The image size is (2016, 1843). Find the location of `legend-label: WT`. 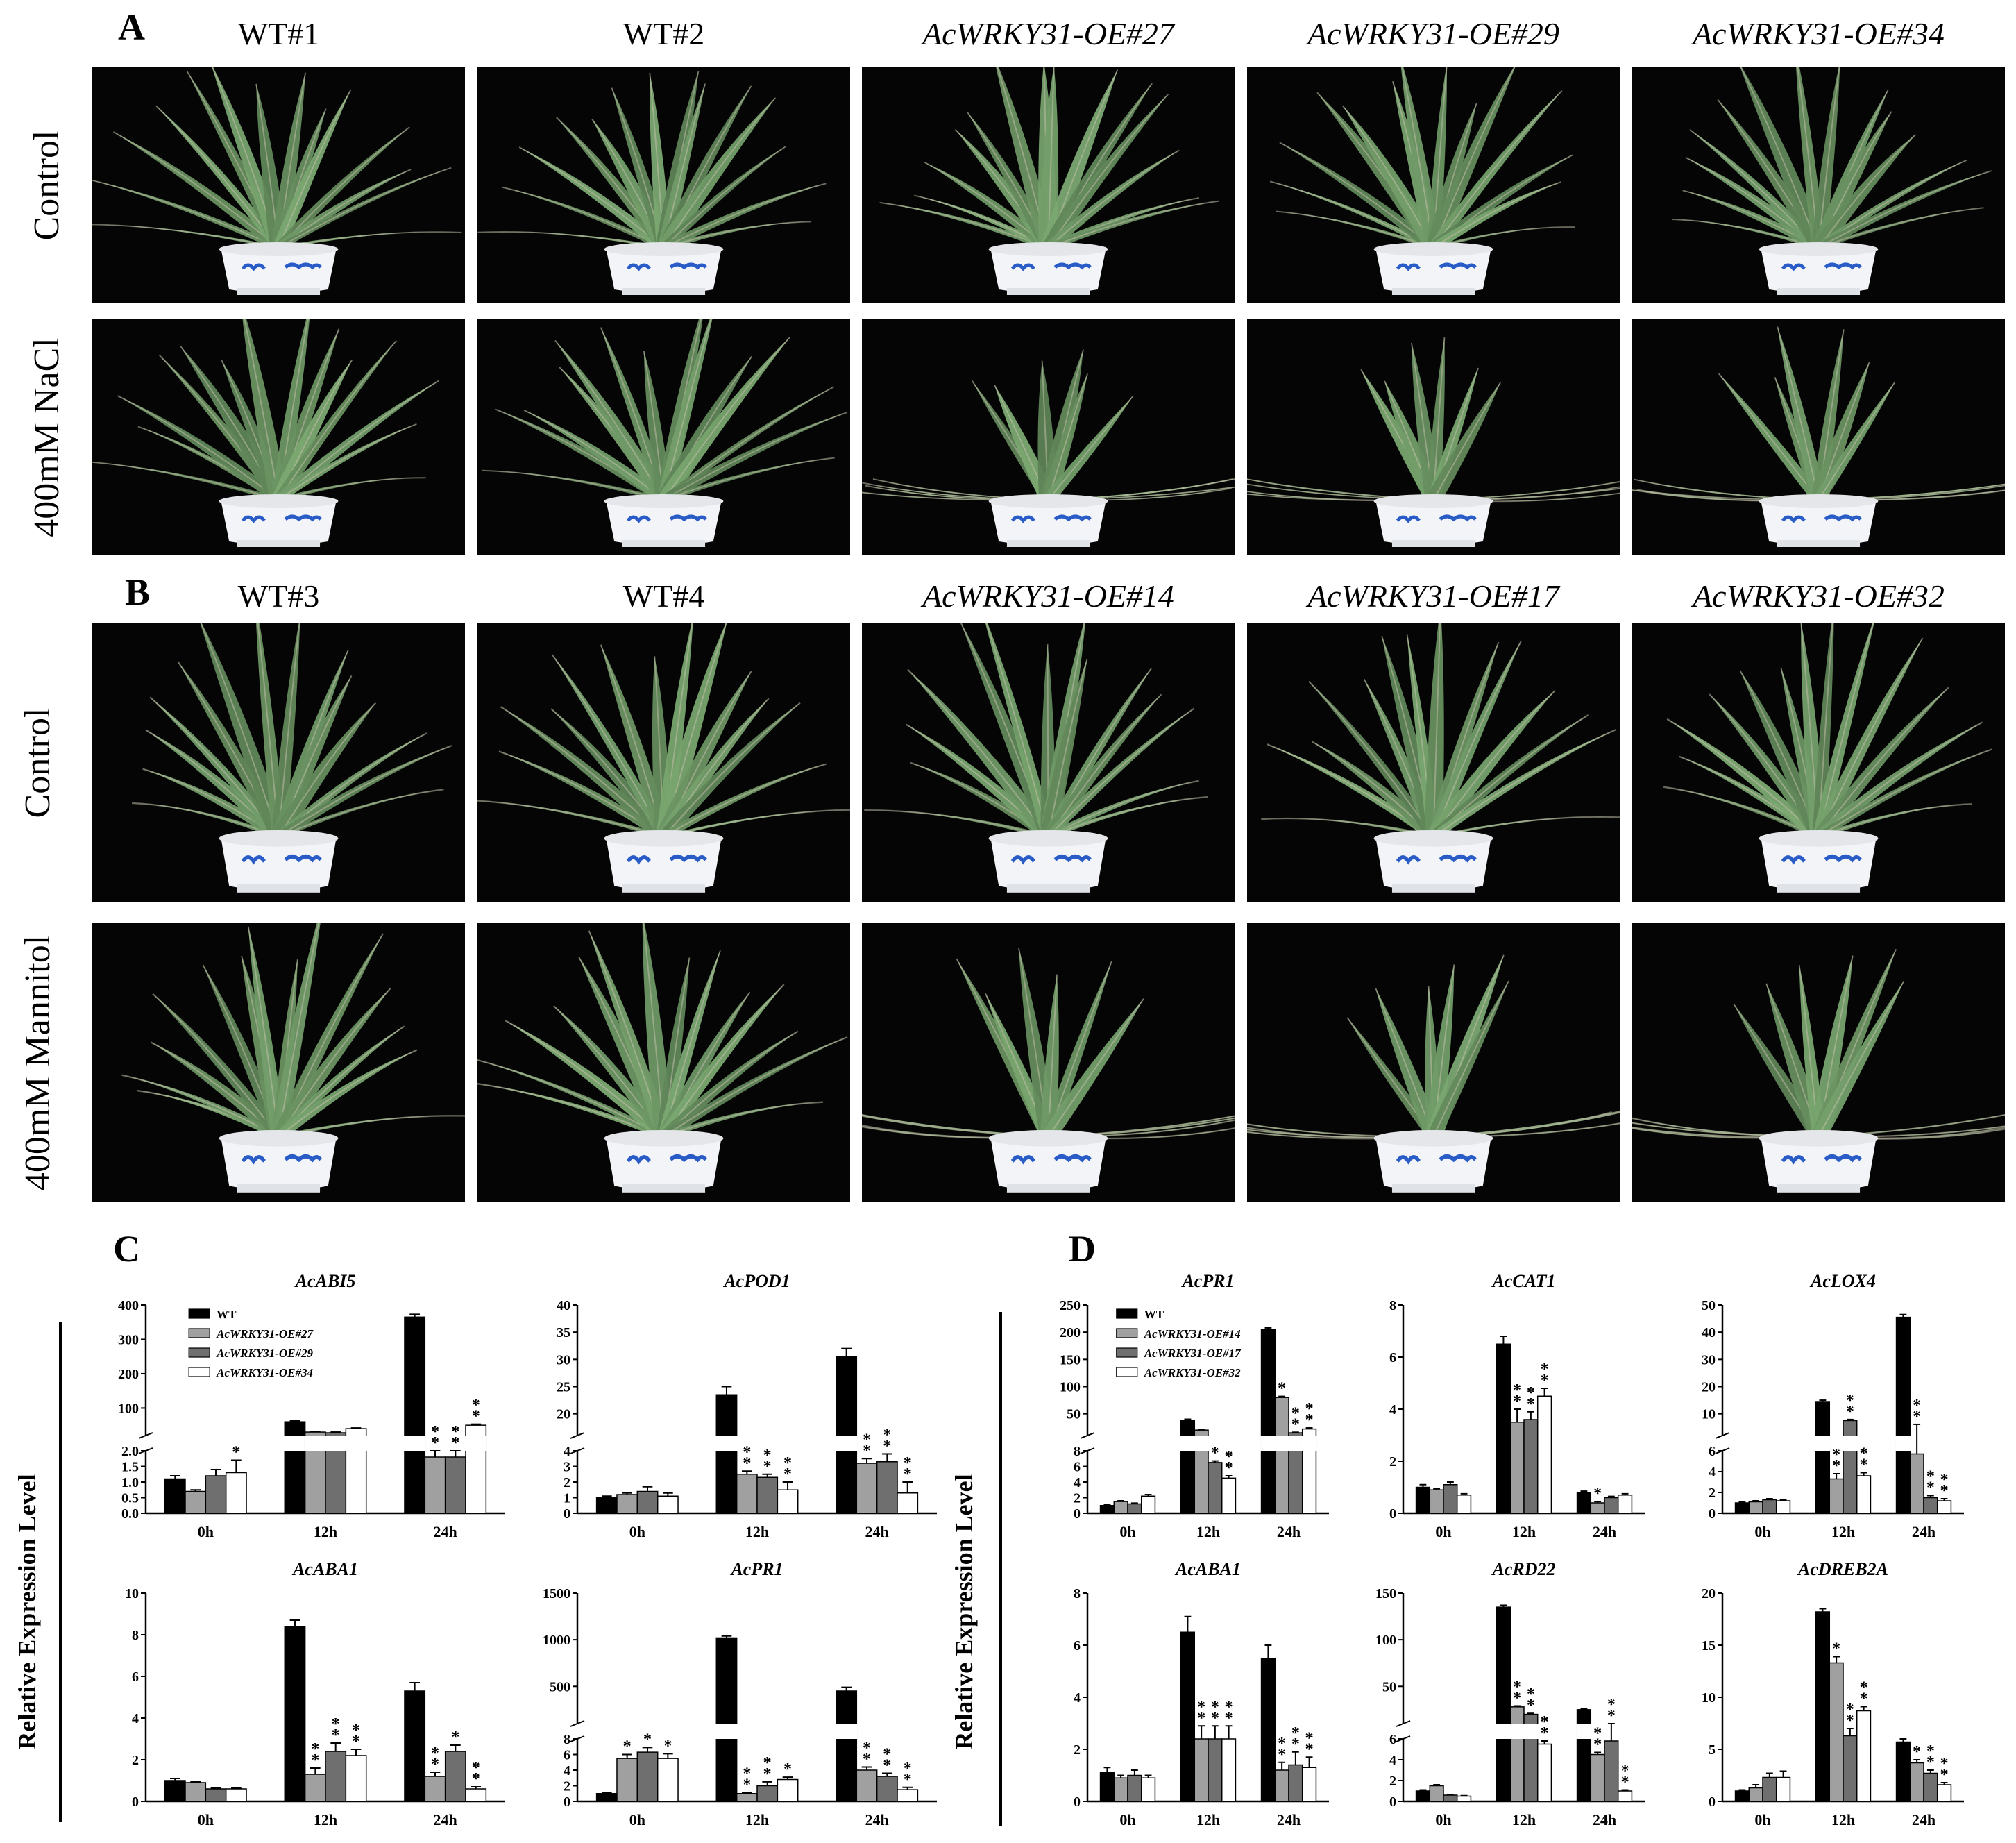

legend-label: WT is located at coordinates (1154, 1314).